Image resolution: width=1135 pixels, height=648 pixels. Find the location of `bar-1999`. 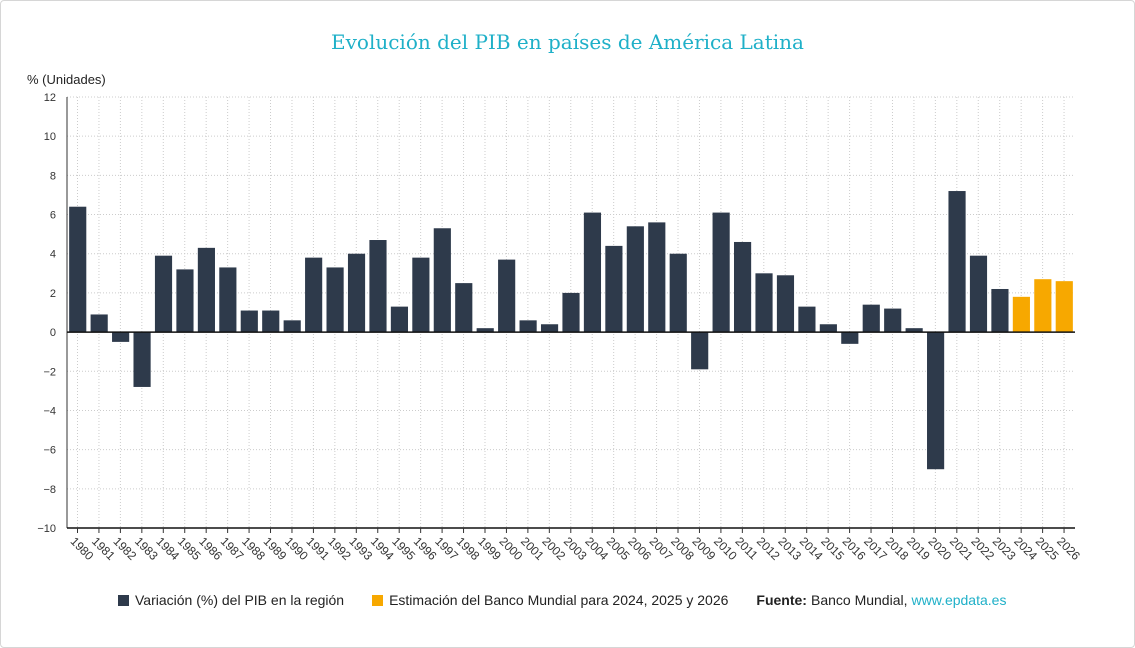

bar-1999 is located at coordinates (485, 330).